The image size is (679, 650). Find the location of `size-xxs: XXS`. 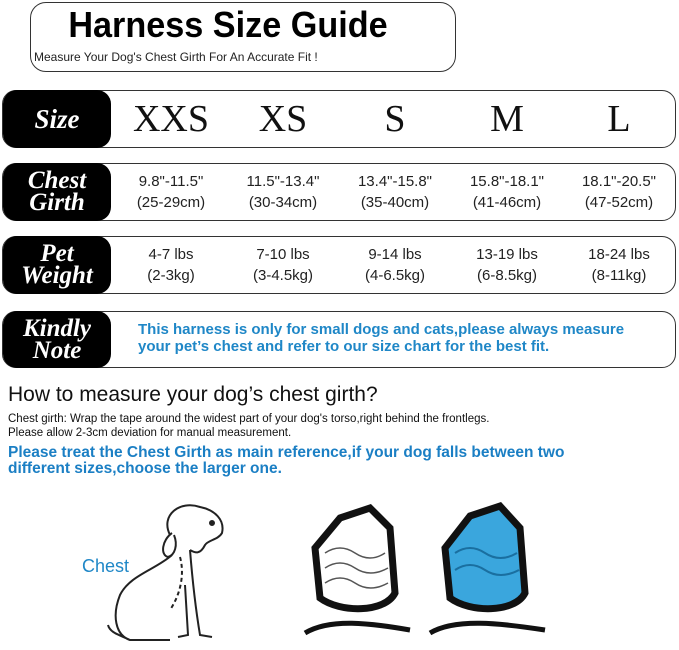

size-xxs: XXS is located at coordinates (171, 118).